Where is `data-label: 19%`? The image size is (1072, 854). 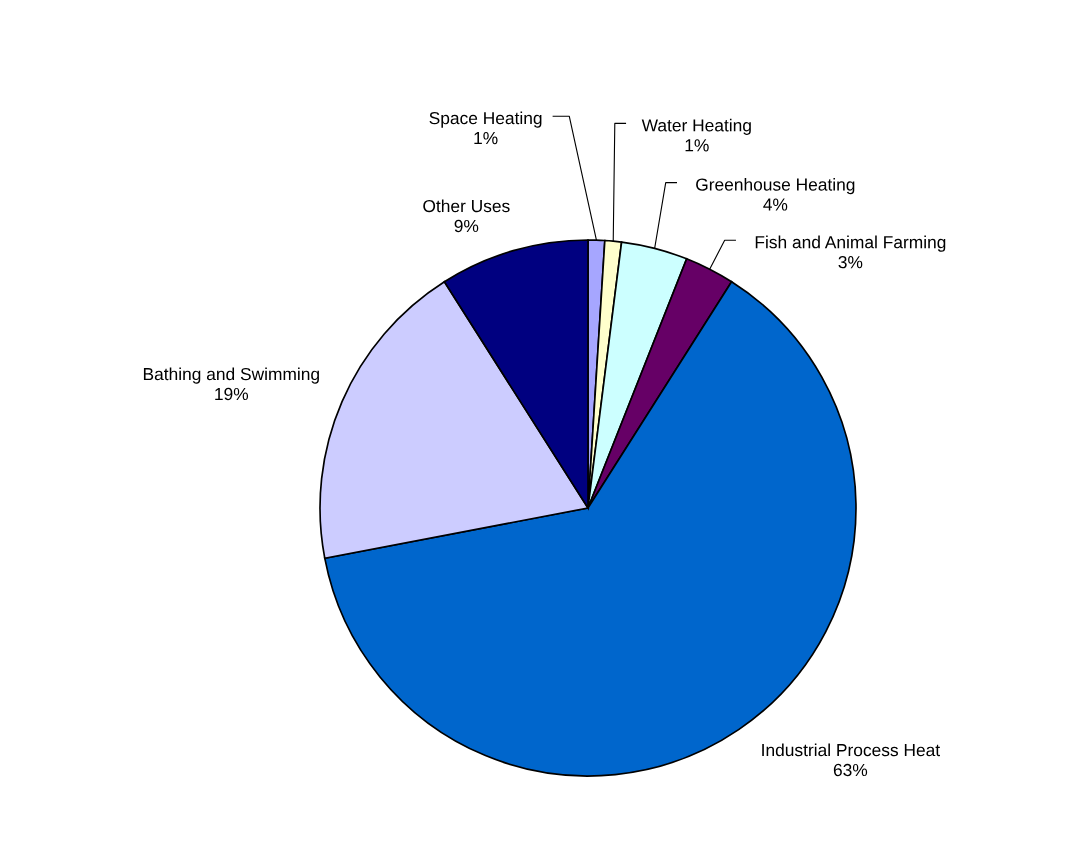
data-label: 19% is located at coordinates (232, 394).